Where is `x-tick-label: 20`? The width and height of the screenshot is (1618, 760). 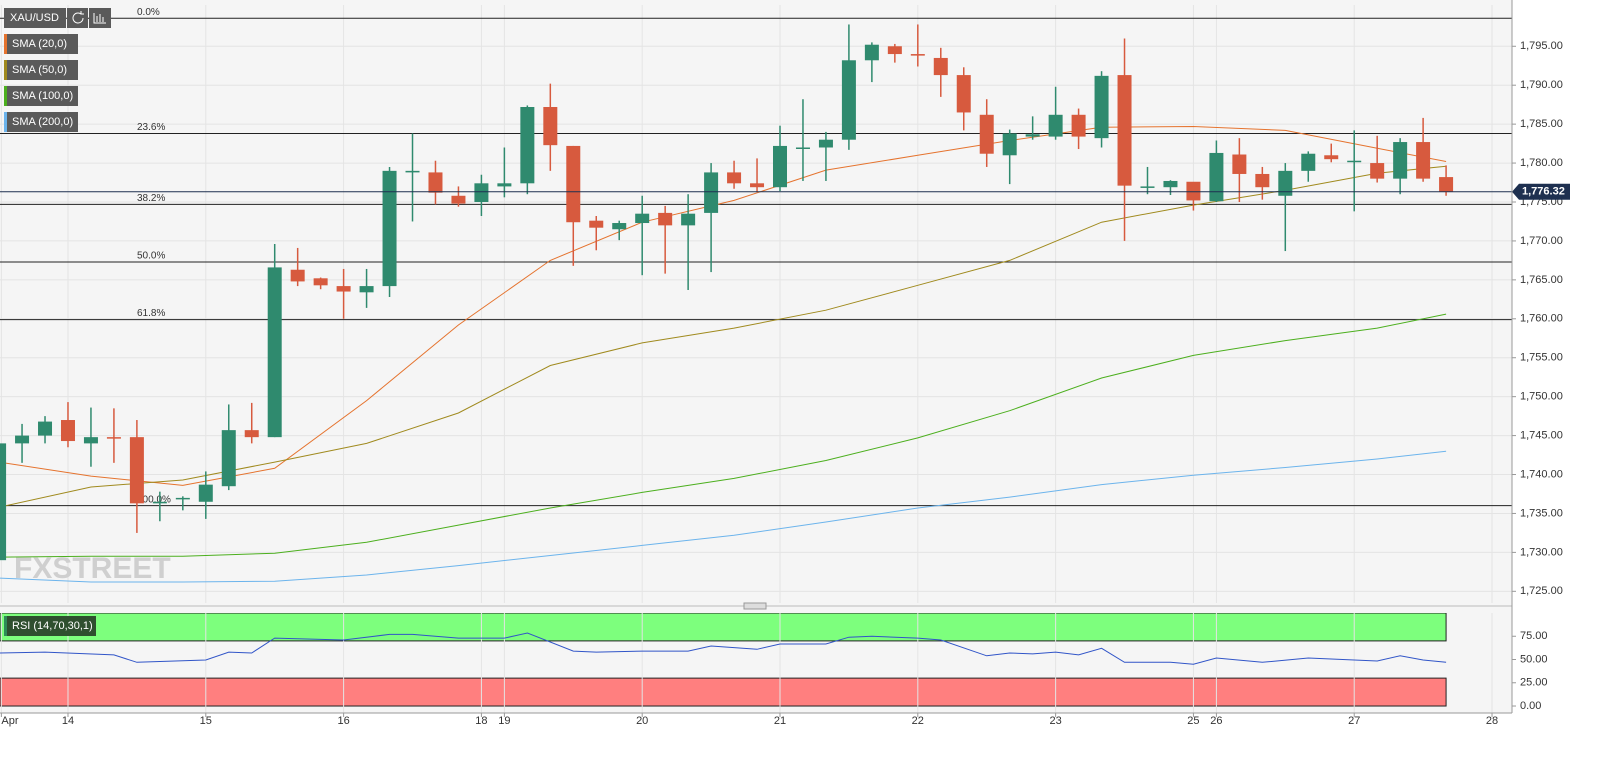 x-tick-label: 20 is located at coordinates (642, 721).